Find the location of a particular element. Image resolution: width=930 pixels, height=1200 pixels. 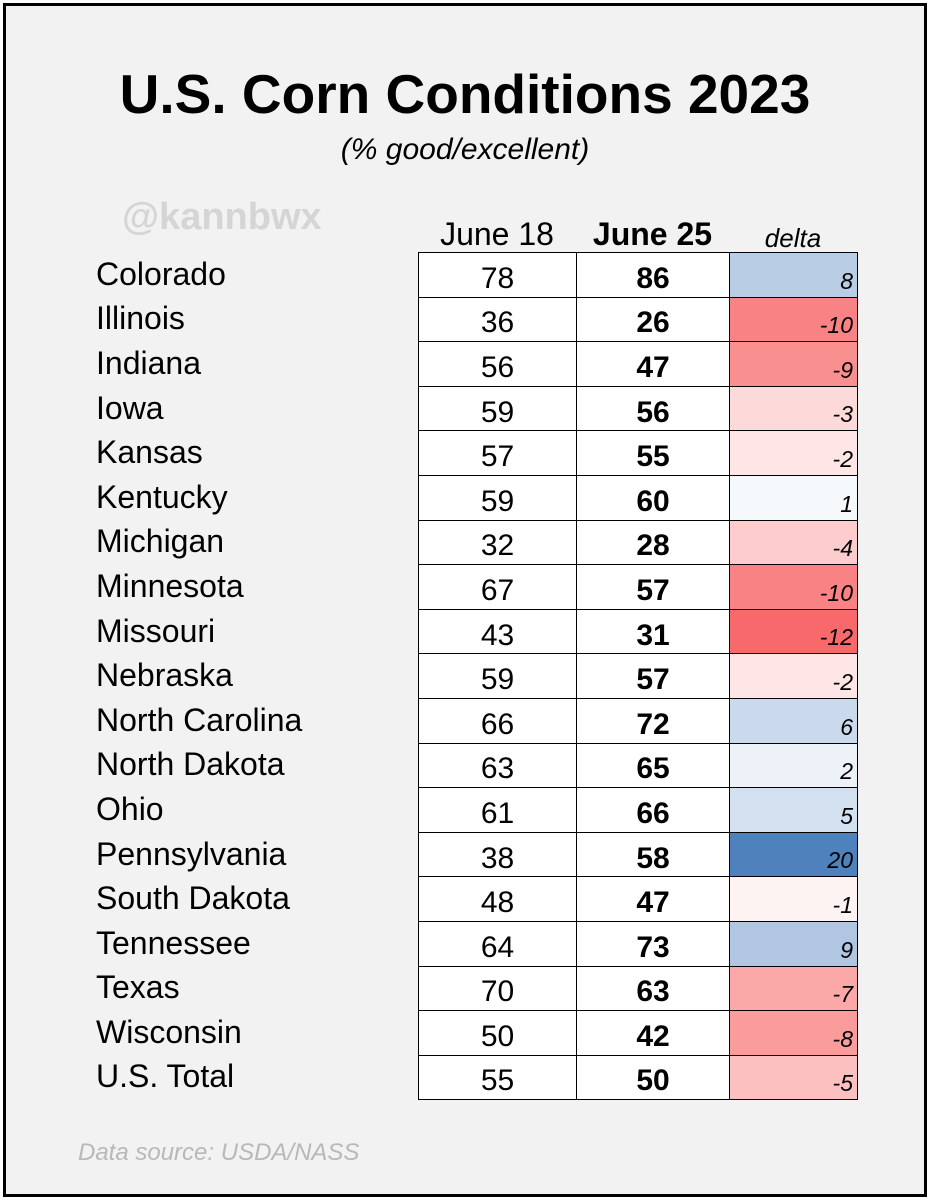

delta-value: -4 is located at coordinates (794, 543).